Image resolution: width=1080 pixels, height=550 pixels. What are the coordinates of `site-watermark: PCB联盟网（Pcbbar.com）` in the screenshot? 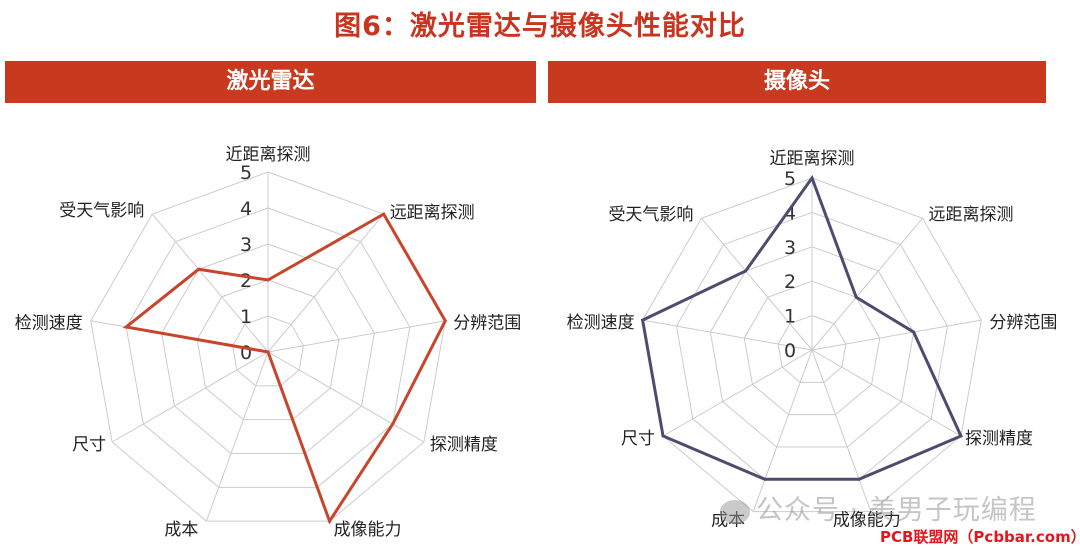 It's located at (980, 537).